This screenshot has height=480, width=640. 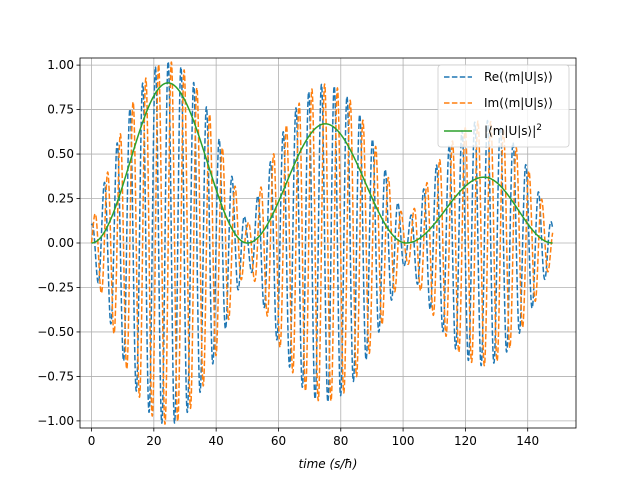 What do you see at coordinates (313, 438) in the screenshot?
I see `x-axis-ticks: 0 20 40 60 80 100 120 140` at bounding box center [313, 438].